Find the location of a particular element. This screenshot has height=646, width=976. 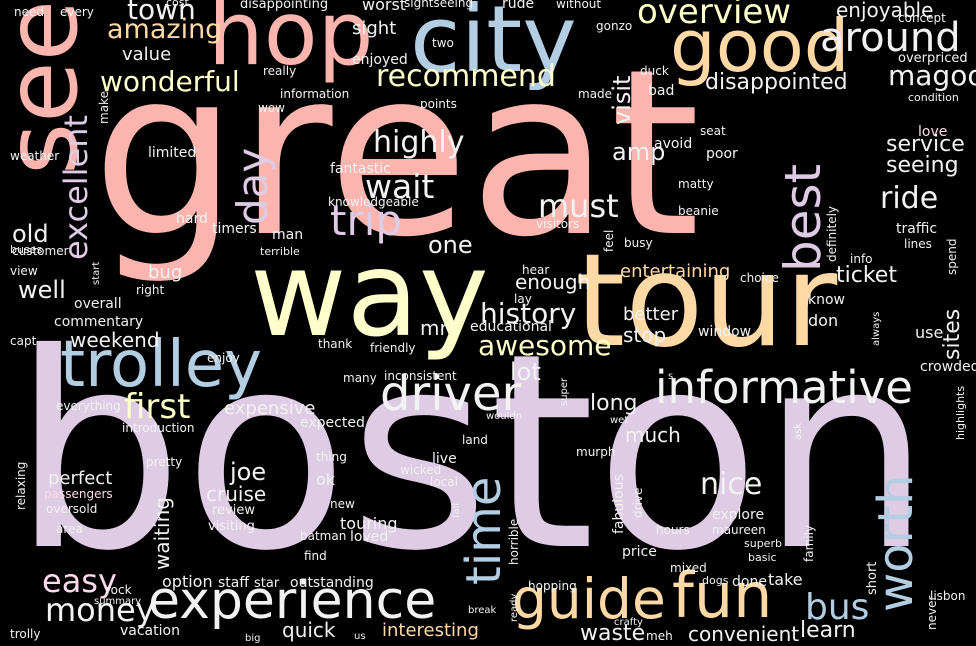

cloud-word-us: us is located at coordinates (360, 636).